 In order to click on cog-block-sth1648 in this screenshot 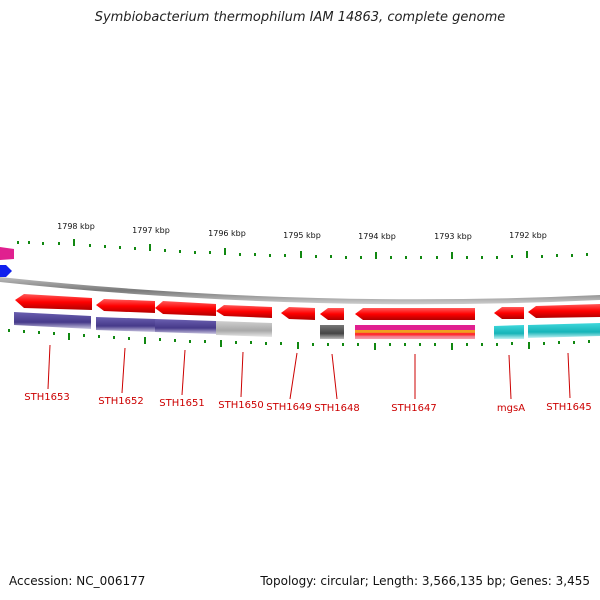, I will do `click(332, 332)`.